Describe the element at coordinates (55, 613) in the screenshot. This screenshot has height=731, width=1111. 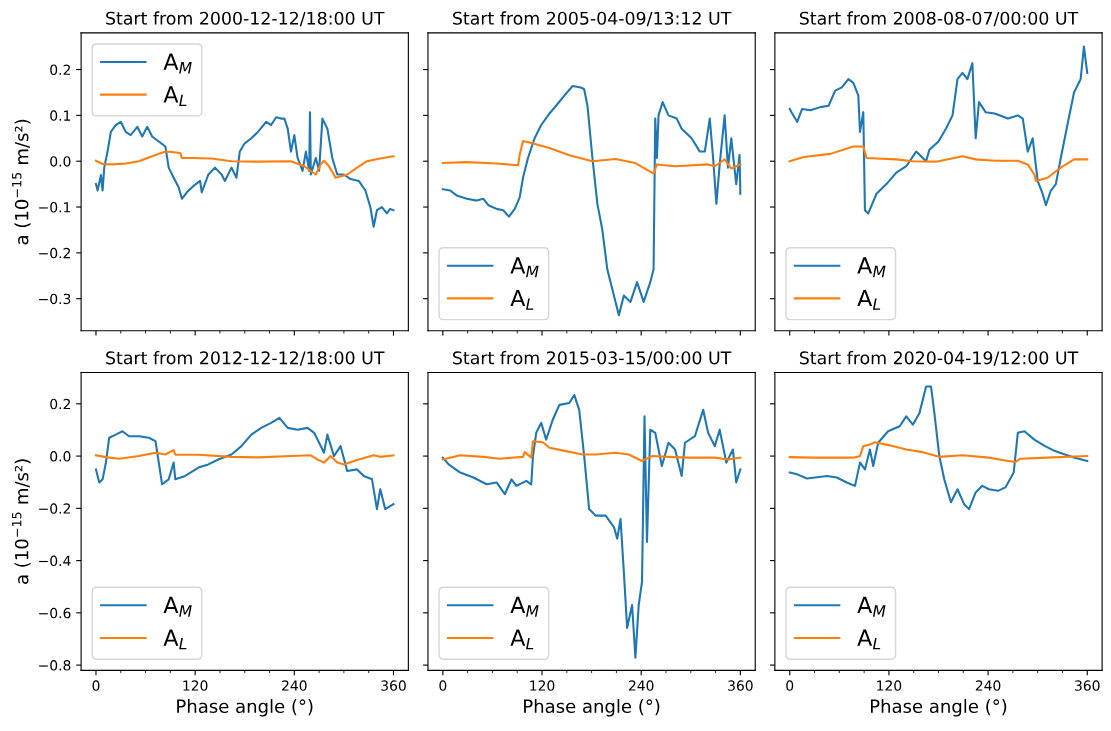
I see `y-tick-label: −0.6` at that location.